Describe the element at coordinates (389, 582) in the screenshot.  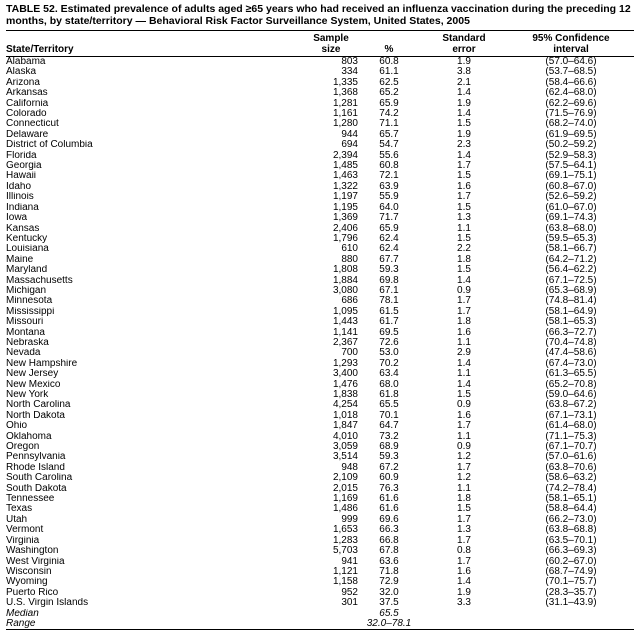
I see `cell-percent: 72.9` at that location.